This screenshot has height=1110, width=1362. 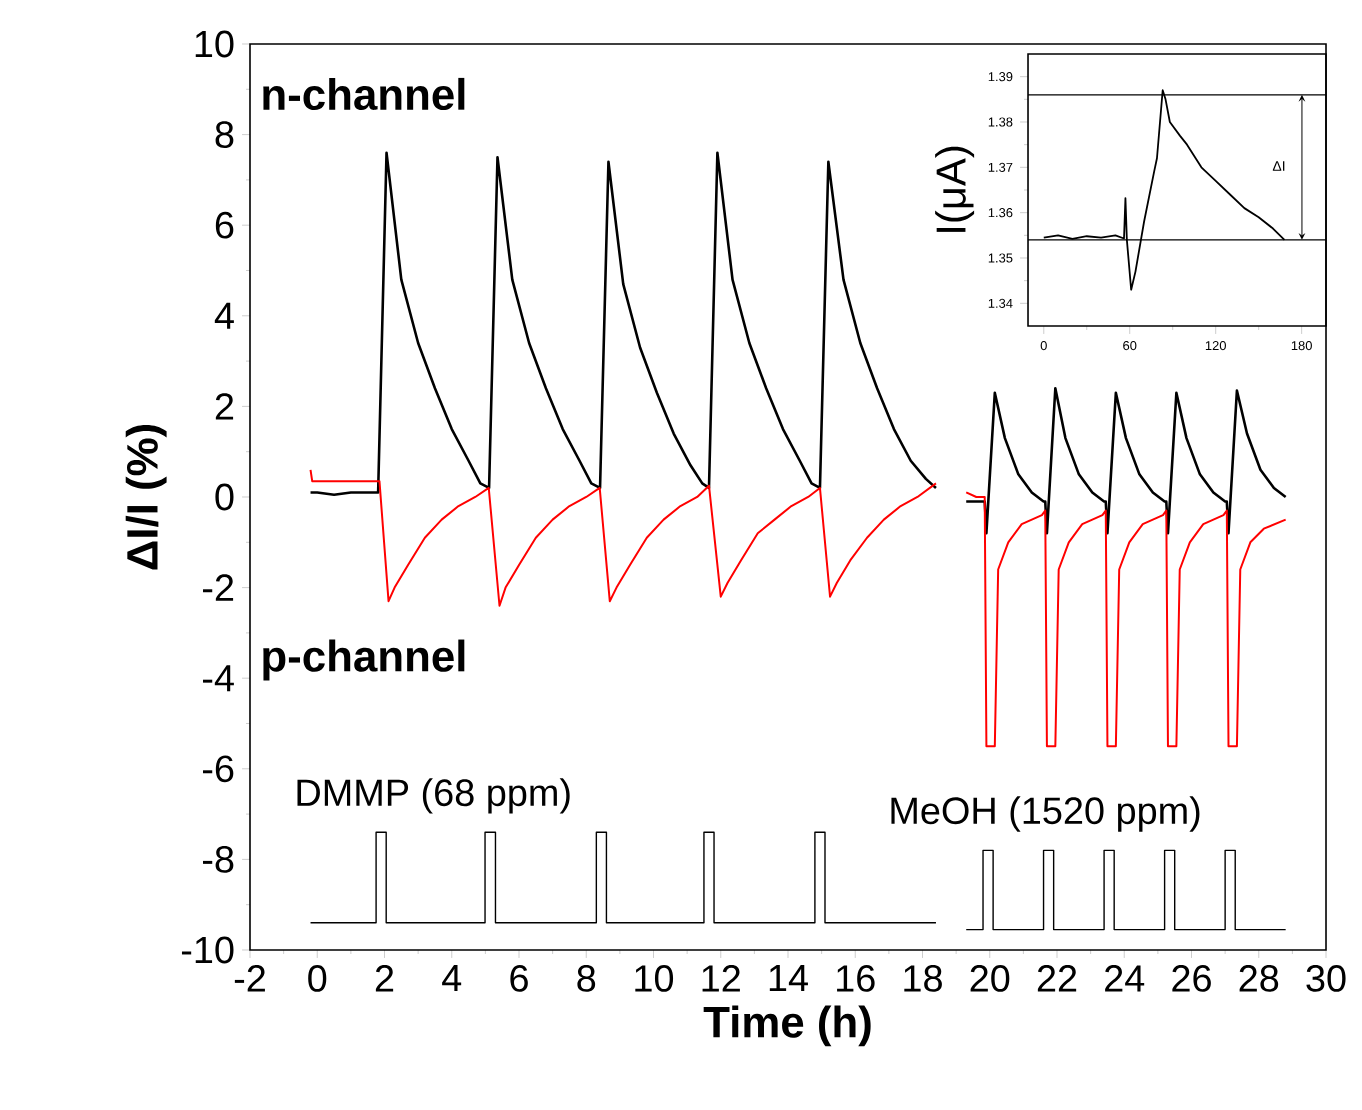 I want to click on y-tick-label: 2, so click(x=224, y=406).